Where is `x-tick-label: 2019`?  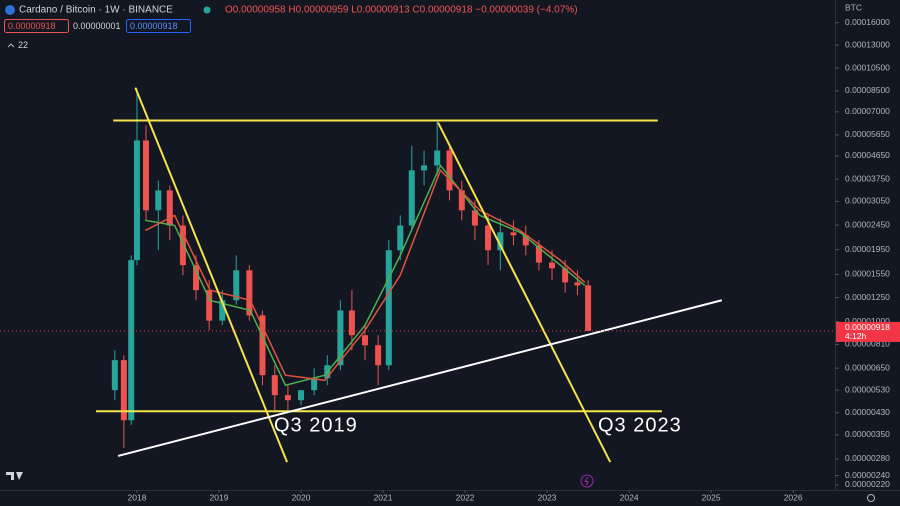
x-tick-label: 2019 is located at coordinates (219, 497).